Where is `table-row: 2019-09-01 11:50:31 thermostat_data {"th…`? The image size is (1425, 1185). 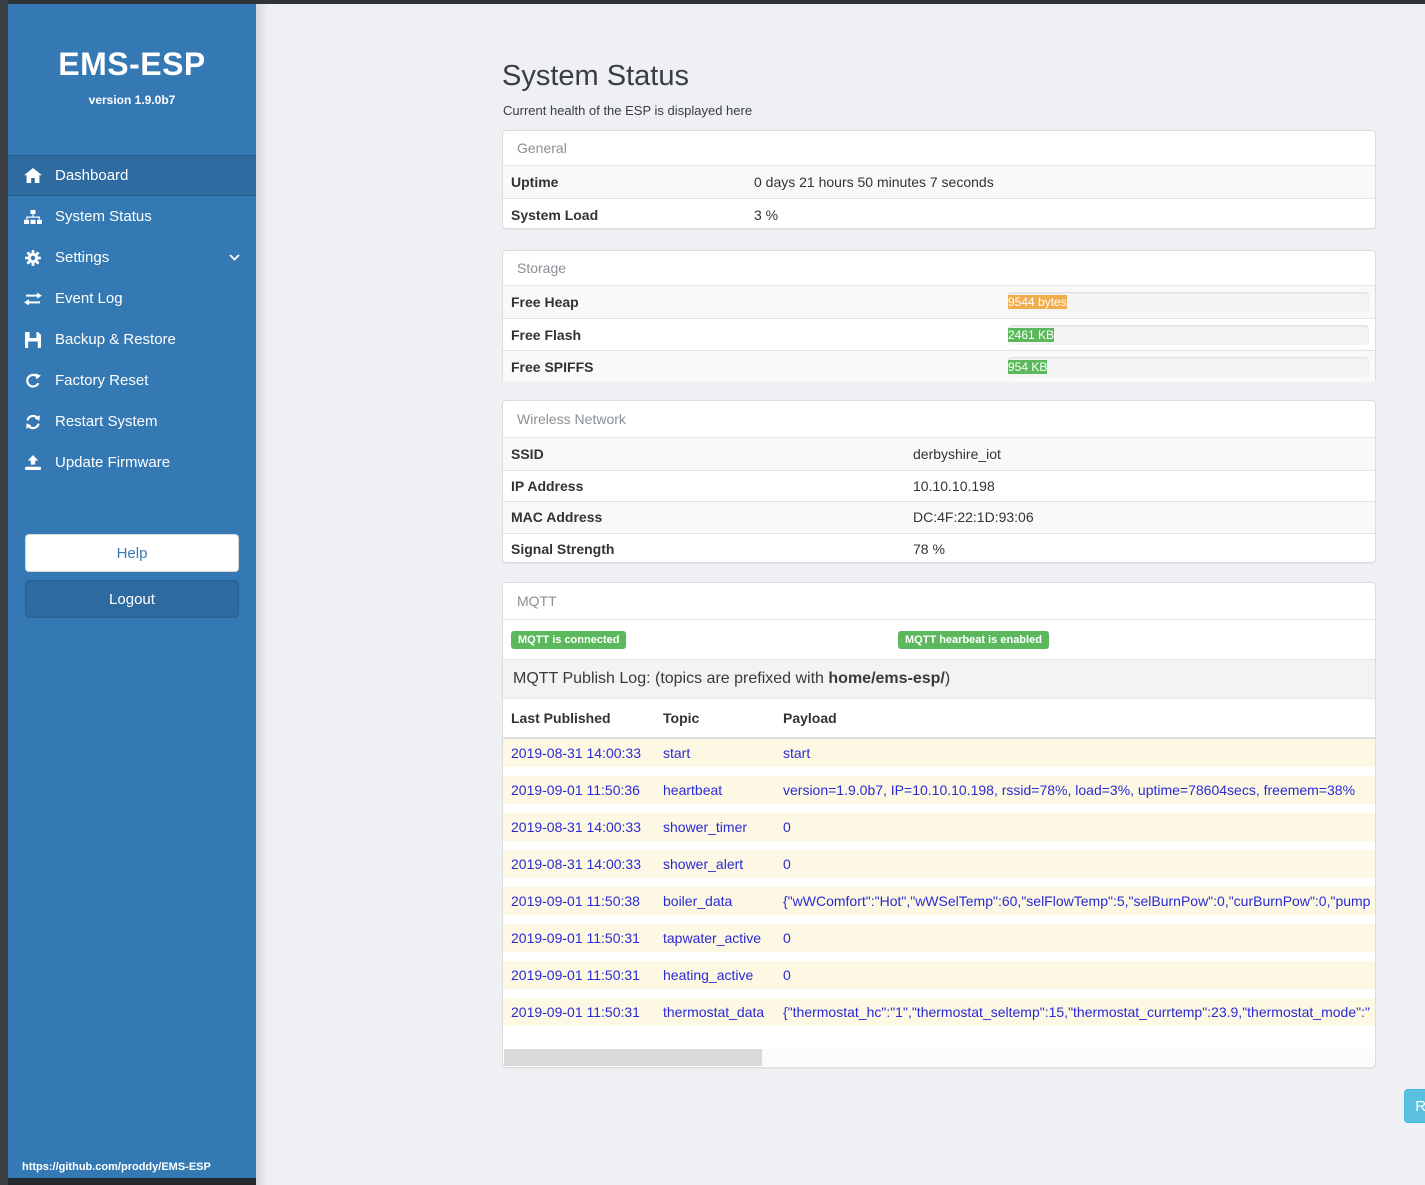
table-row: 2019-09-01 11:50:31 thermostat_data {"th… is located at coordinates (939, 1016).